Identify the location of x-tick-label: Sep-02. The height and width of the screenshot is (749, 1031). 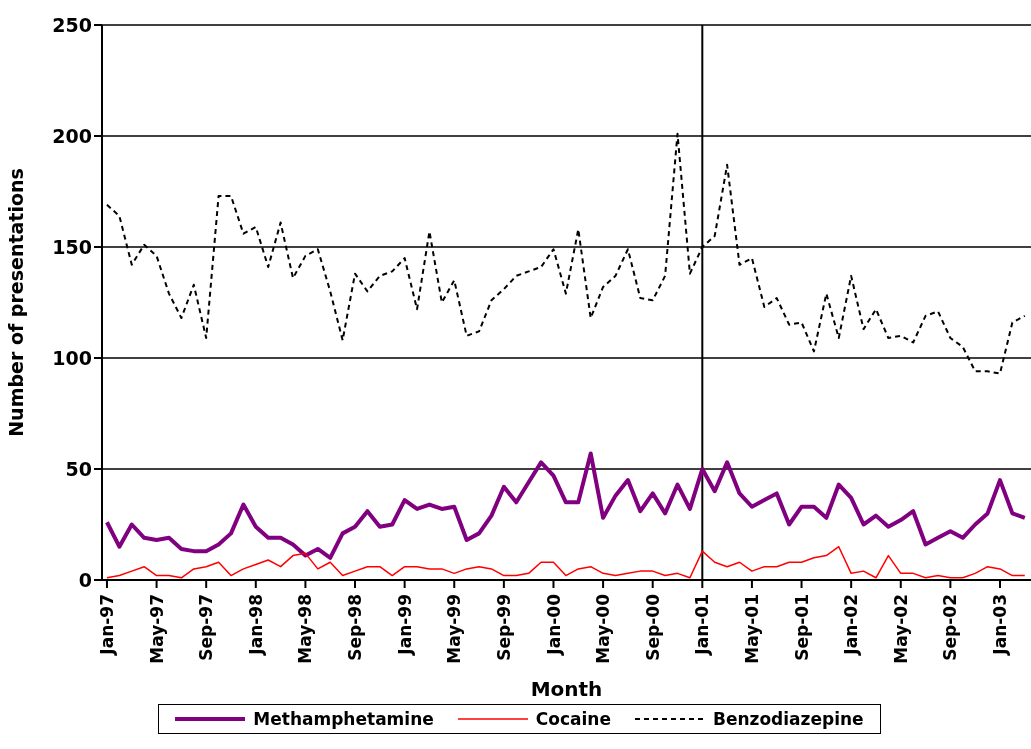
(950, 627).